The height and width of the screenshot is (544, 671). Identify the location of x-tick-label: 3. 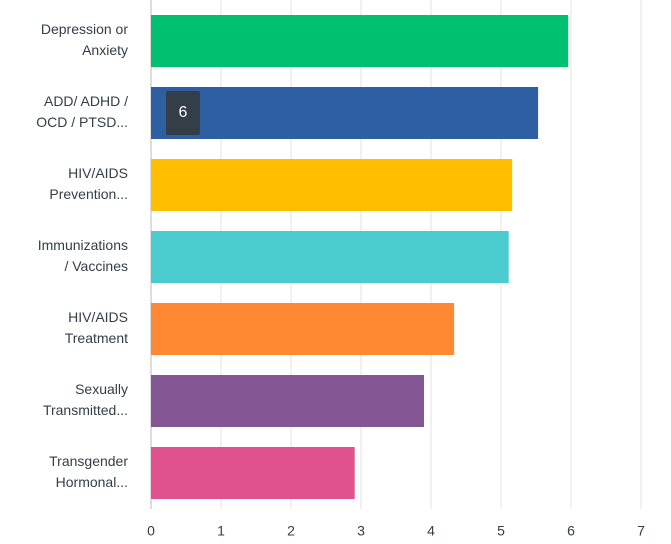
(361, 531).